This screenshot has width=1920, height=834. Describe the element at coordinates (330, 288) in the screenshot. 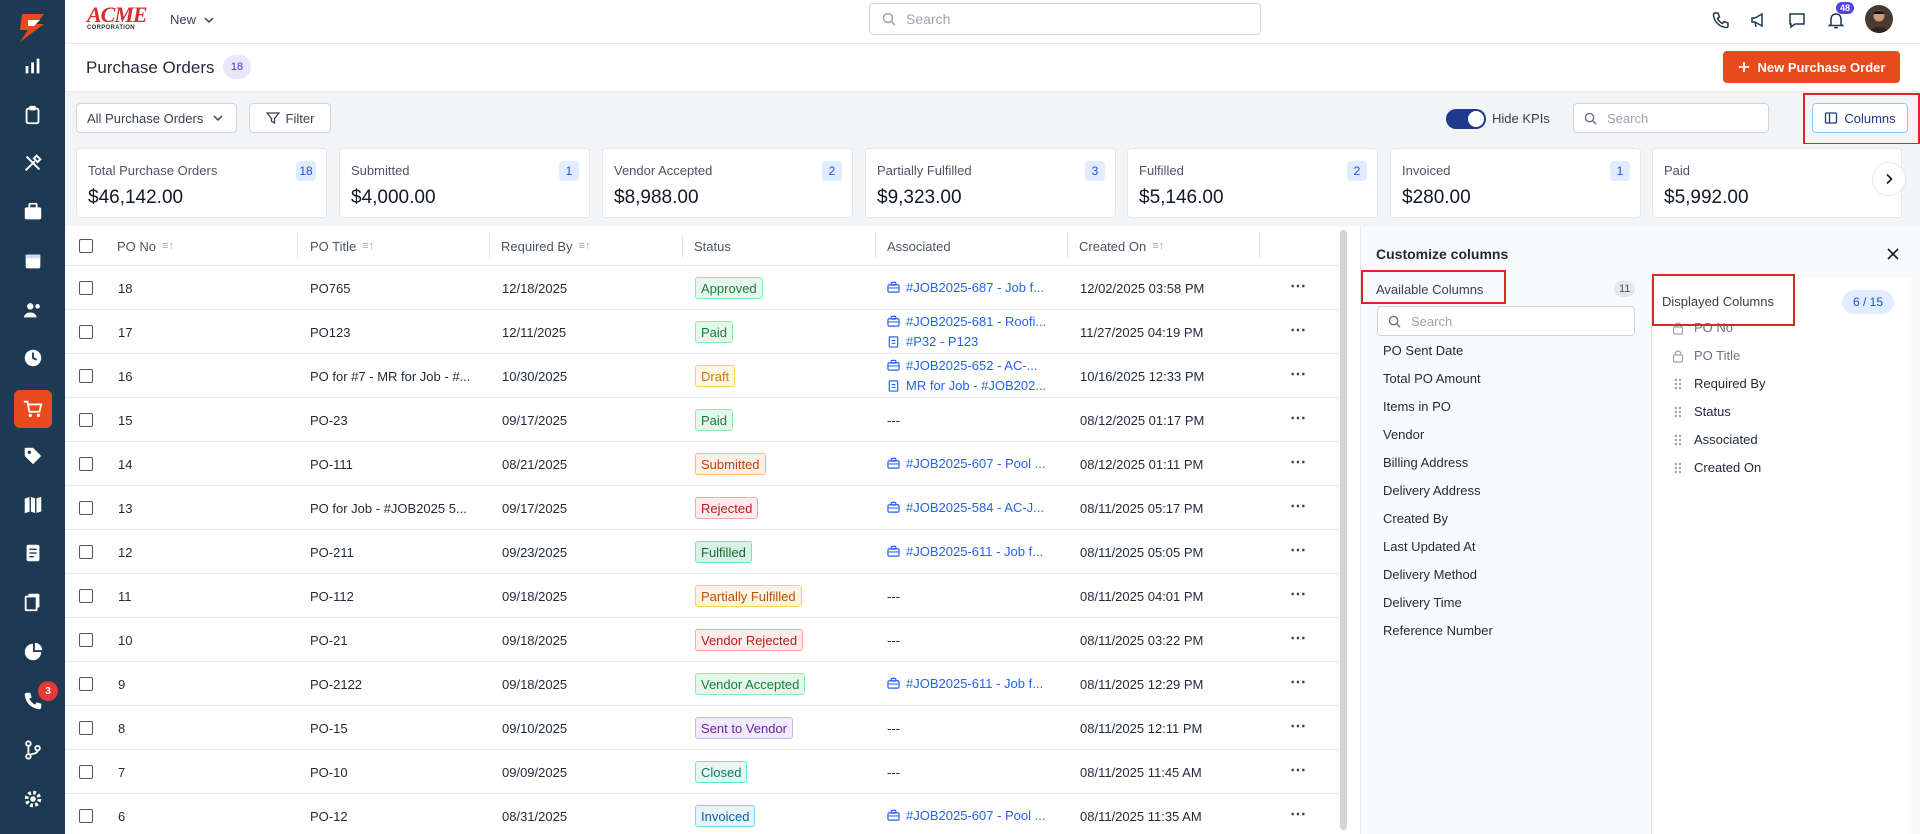

I see `po-title-cell: PO765` at that location.